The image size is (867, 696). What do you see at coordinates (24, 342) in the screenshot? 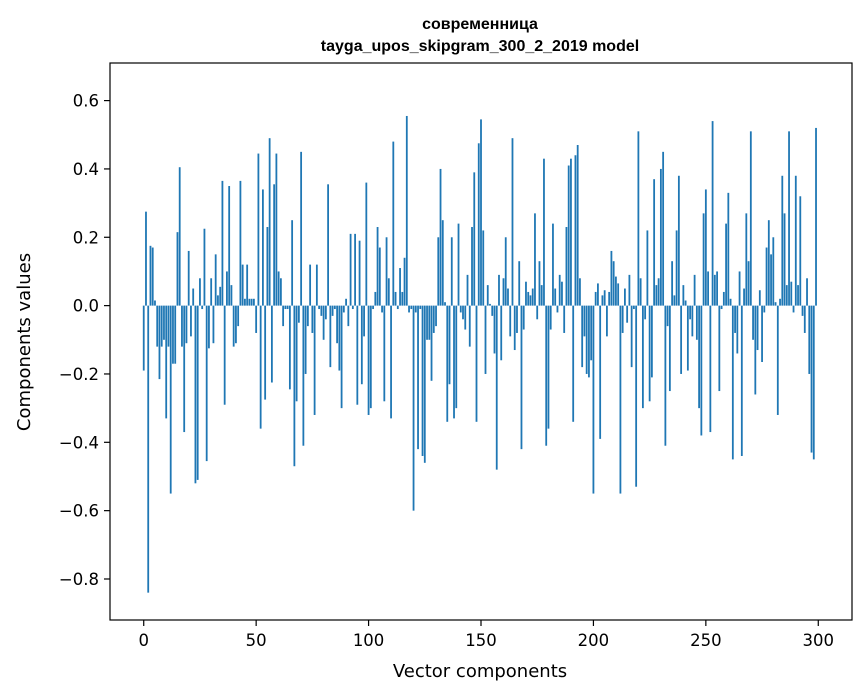
I see `y-axis-label: Components values` at bounding box center [24, 342].